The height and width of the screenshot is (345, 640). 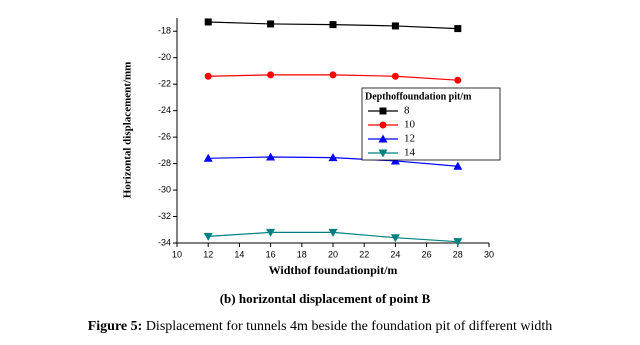 I want to click on x-axis-label: Widthof foundationpit/m, so click(x=333, y=270).